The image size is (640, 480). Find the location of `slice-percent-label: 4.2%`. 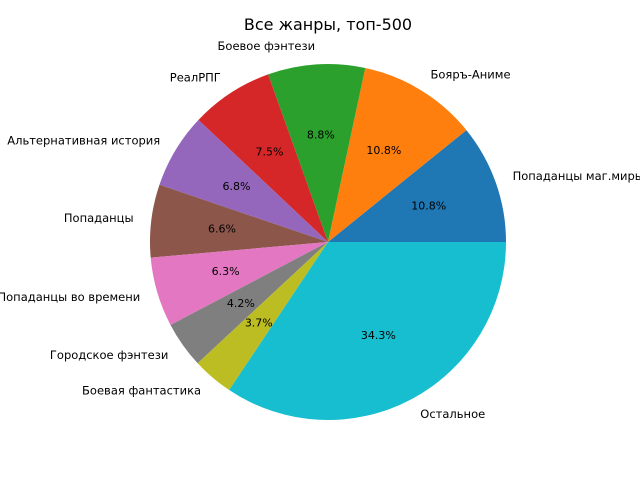

slice-percent-label: 4.2% is located at coordinates (241, 303).